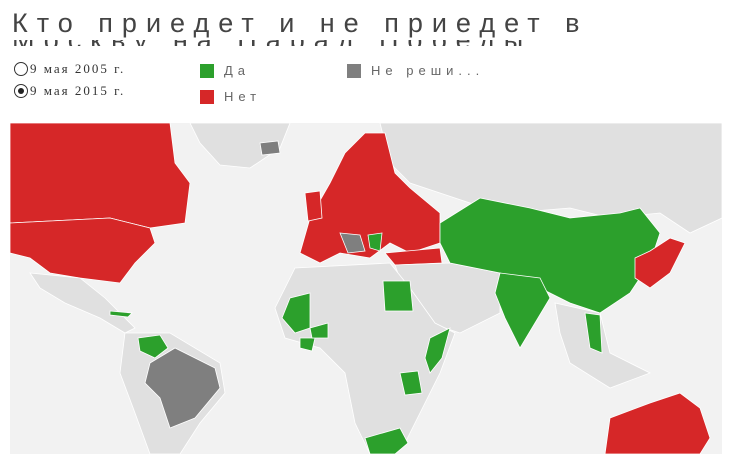  Describe the element at coordinates (296, 313) in the screenshot. I see `region-algeria-mali` at that location.